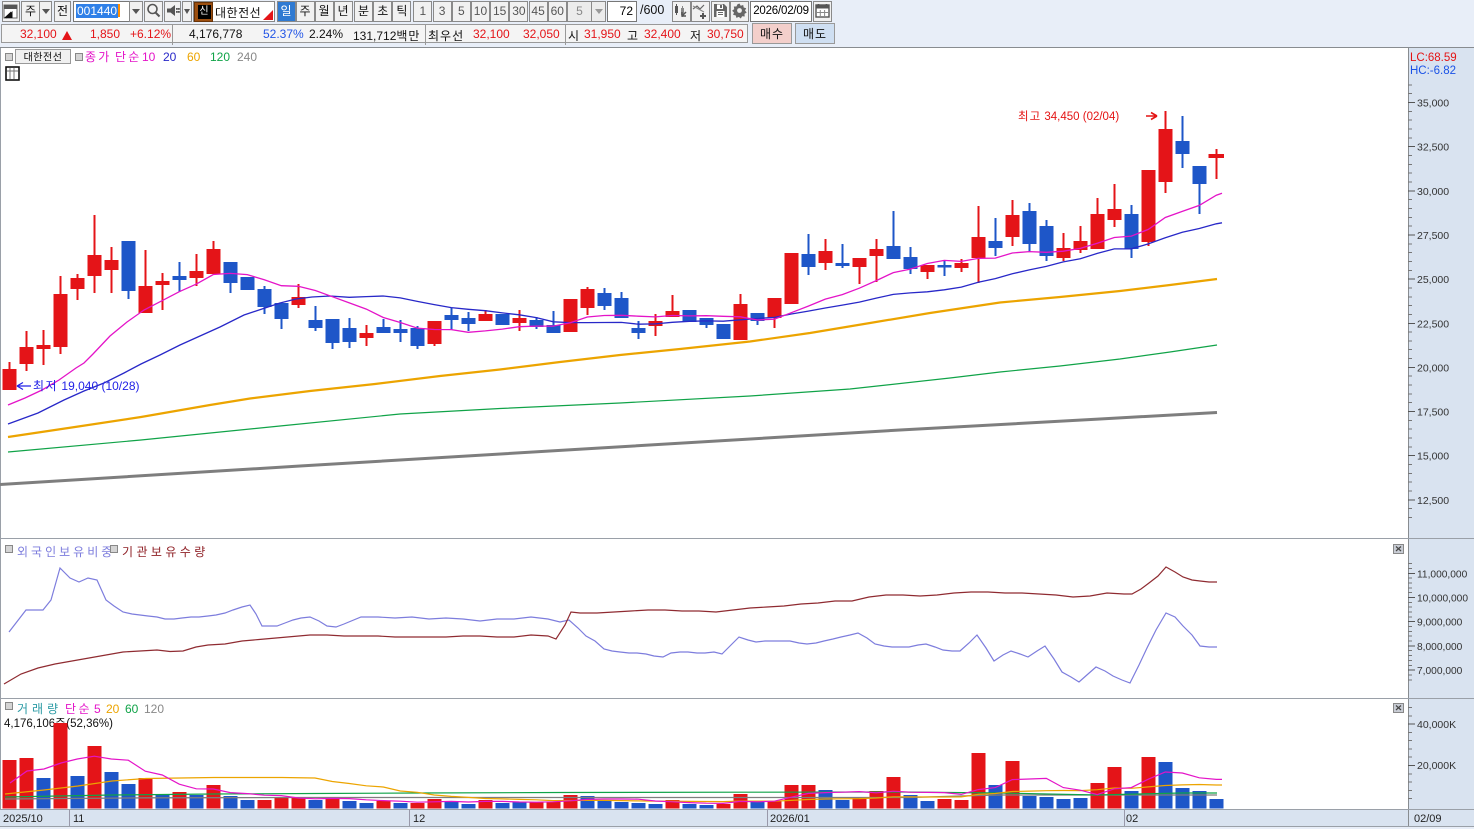 The image size is (1474, 829). I want to click on svg-text: 10, so click(149, 57).